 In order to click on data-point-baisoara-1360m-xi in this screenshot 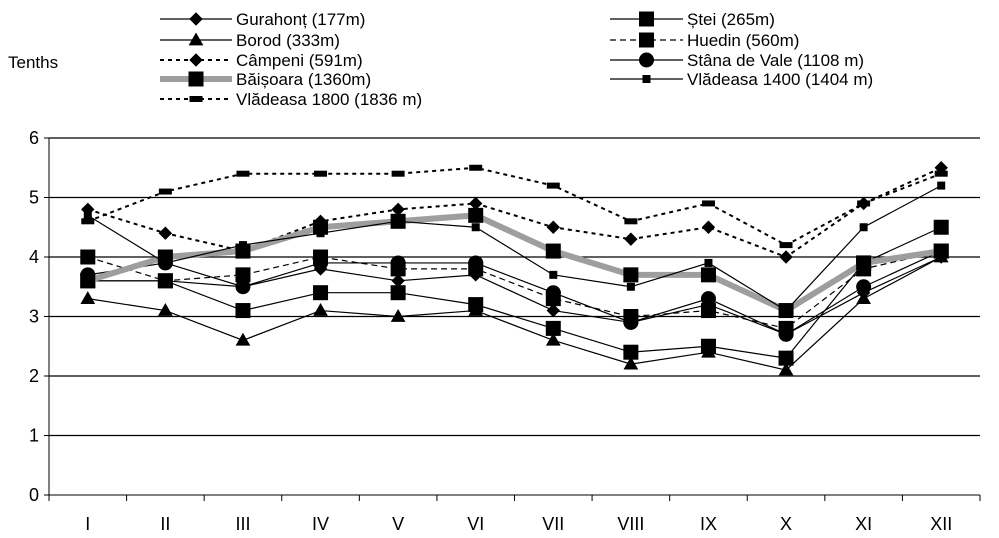, I will do `click(864, 263)`.